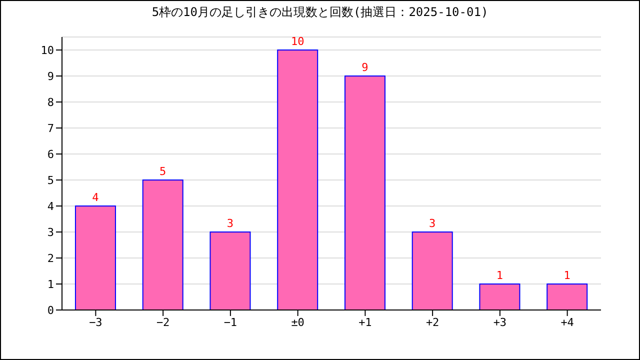 The width and height of the screenshot is (640, 360). Describe the element at coordinates (163, 322) in the screenshot. I see `x-tick-label: −2` at that location.